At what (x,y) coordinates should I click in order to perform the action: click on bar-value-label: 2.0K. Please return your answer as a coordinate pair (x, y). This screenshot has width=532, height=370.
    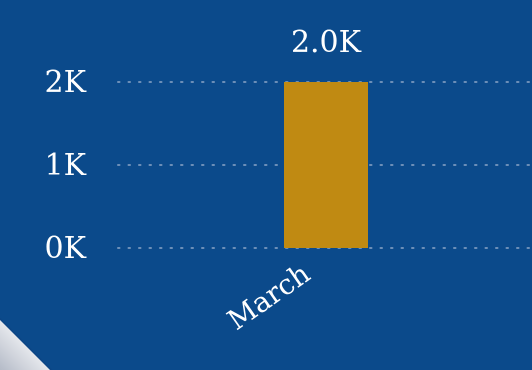
    Looking at the image, I should click on (326, 42).